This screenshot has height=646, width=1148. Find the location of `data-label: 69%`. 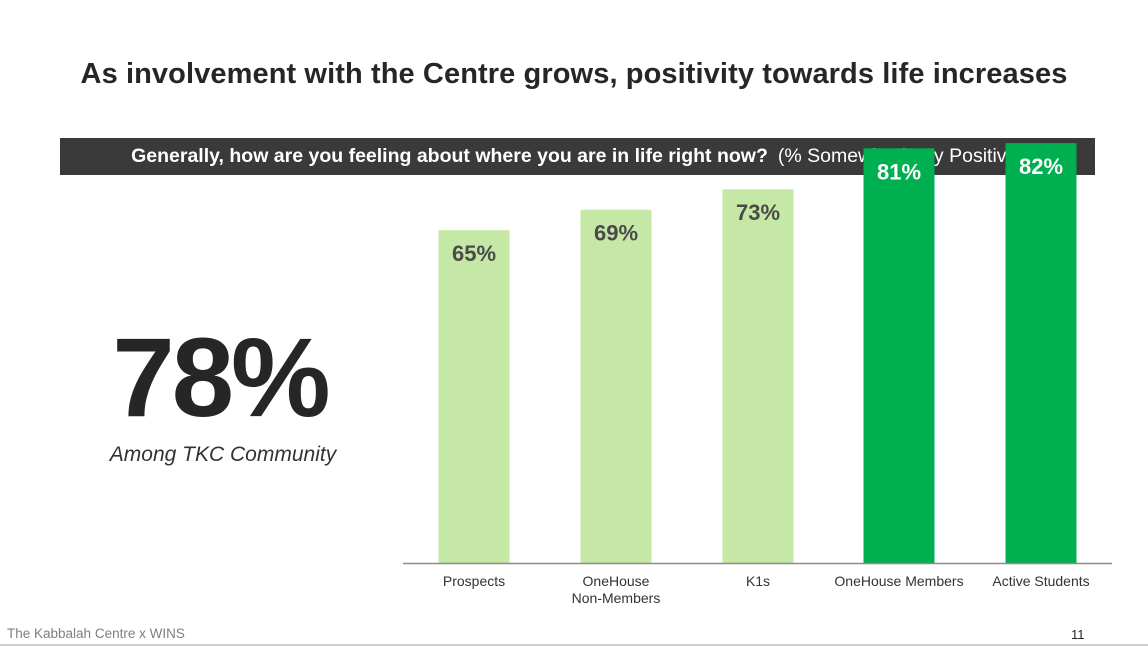

data-label: 69% is located at coordinates (616, 233).